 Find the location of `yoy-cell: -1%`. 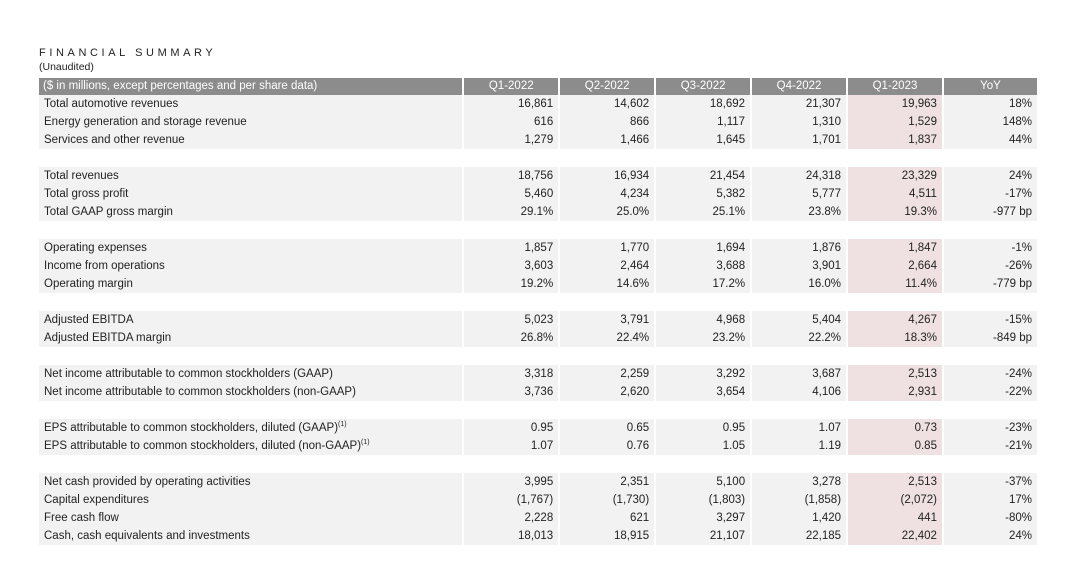

yoy-cell: -1% is located at coordinates (990, 248).